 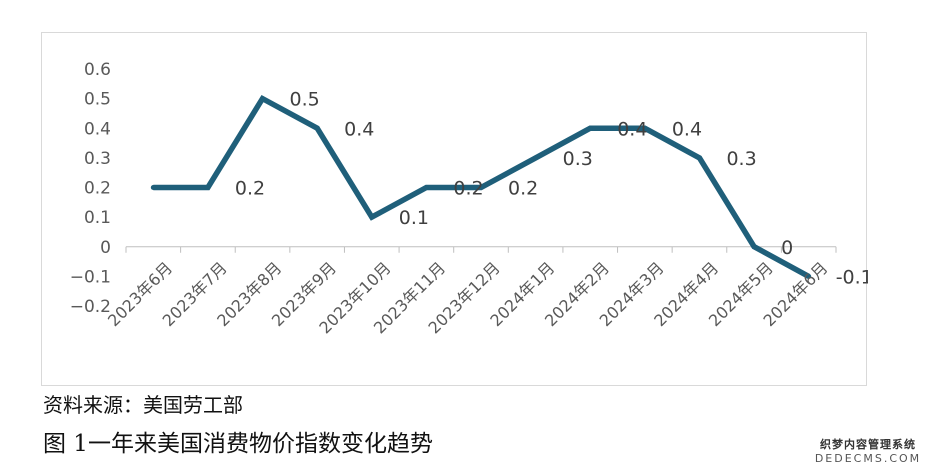 I want to click on watermark-logo: 织梦内容管理系统 DEDECMS.COM, so click(x=868, y=453).